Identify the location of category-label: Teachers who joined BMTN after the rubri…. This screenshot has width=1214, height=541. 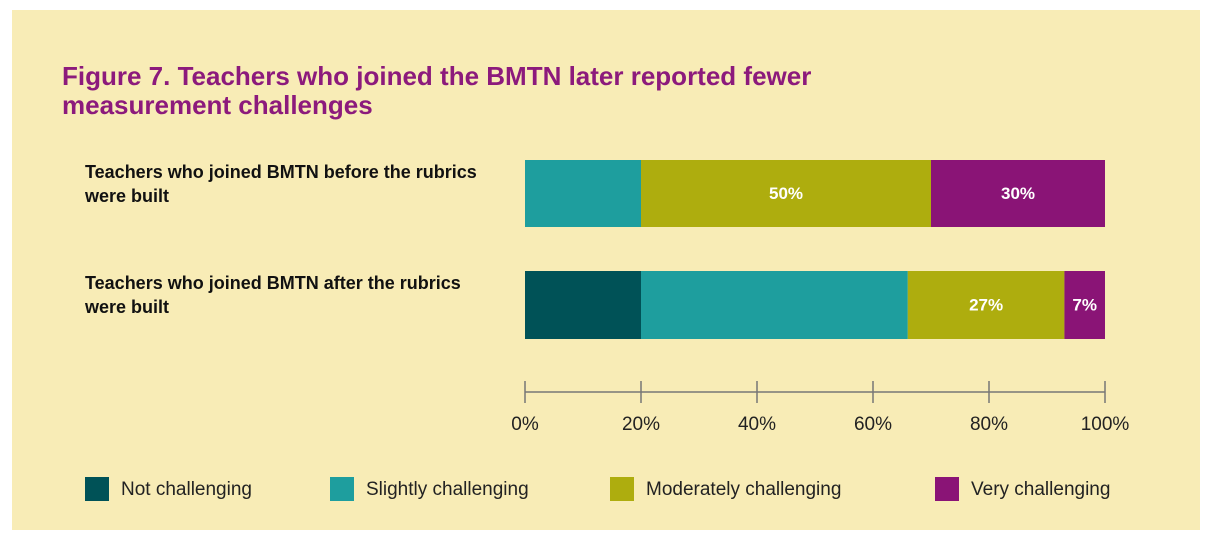
(273, 295).